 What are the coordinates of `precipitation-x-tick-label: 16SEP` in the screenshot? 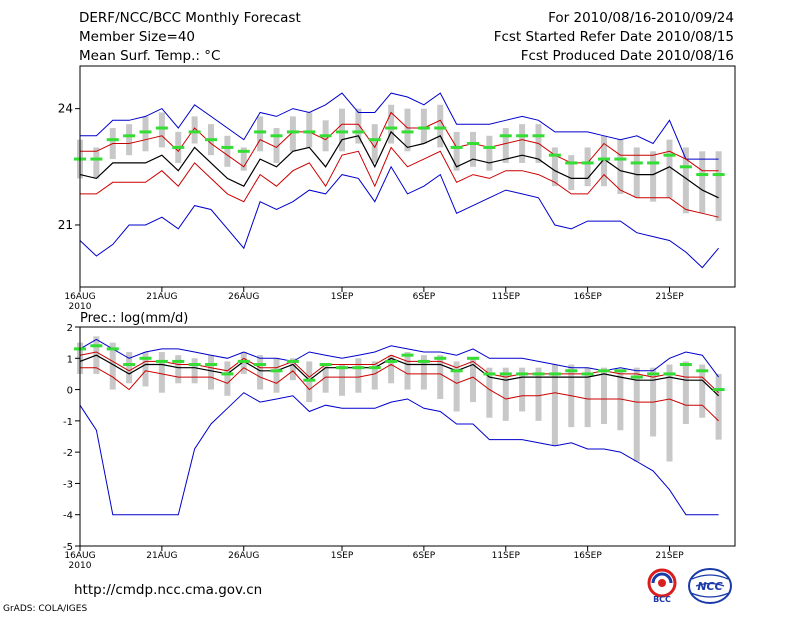 It's located at (587, 556).